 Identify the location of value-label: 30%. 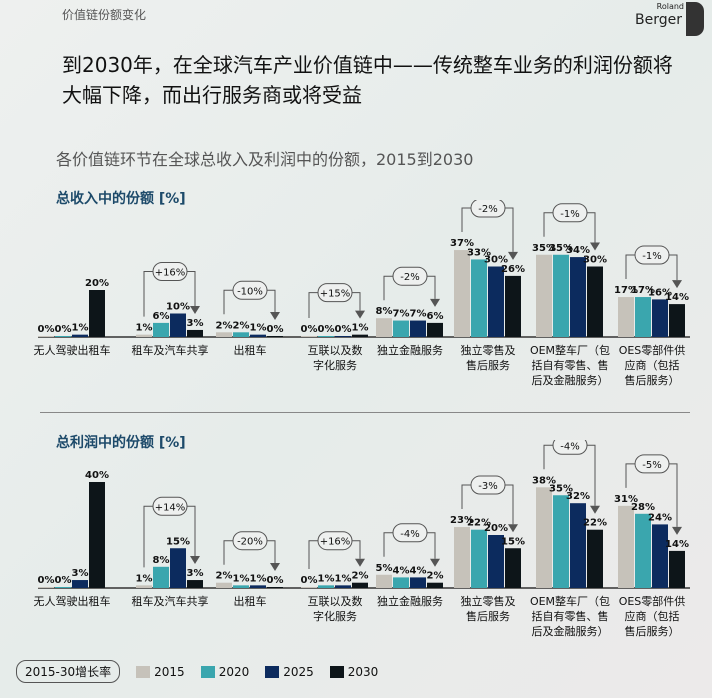
(595, 260).